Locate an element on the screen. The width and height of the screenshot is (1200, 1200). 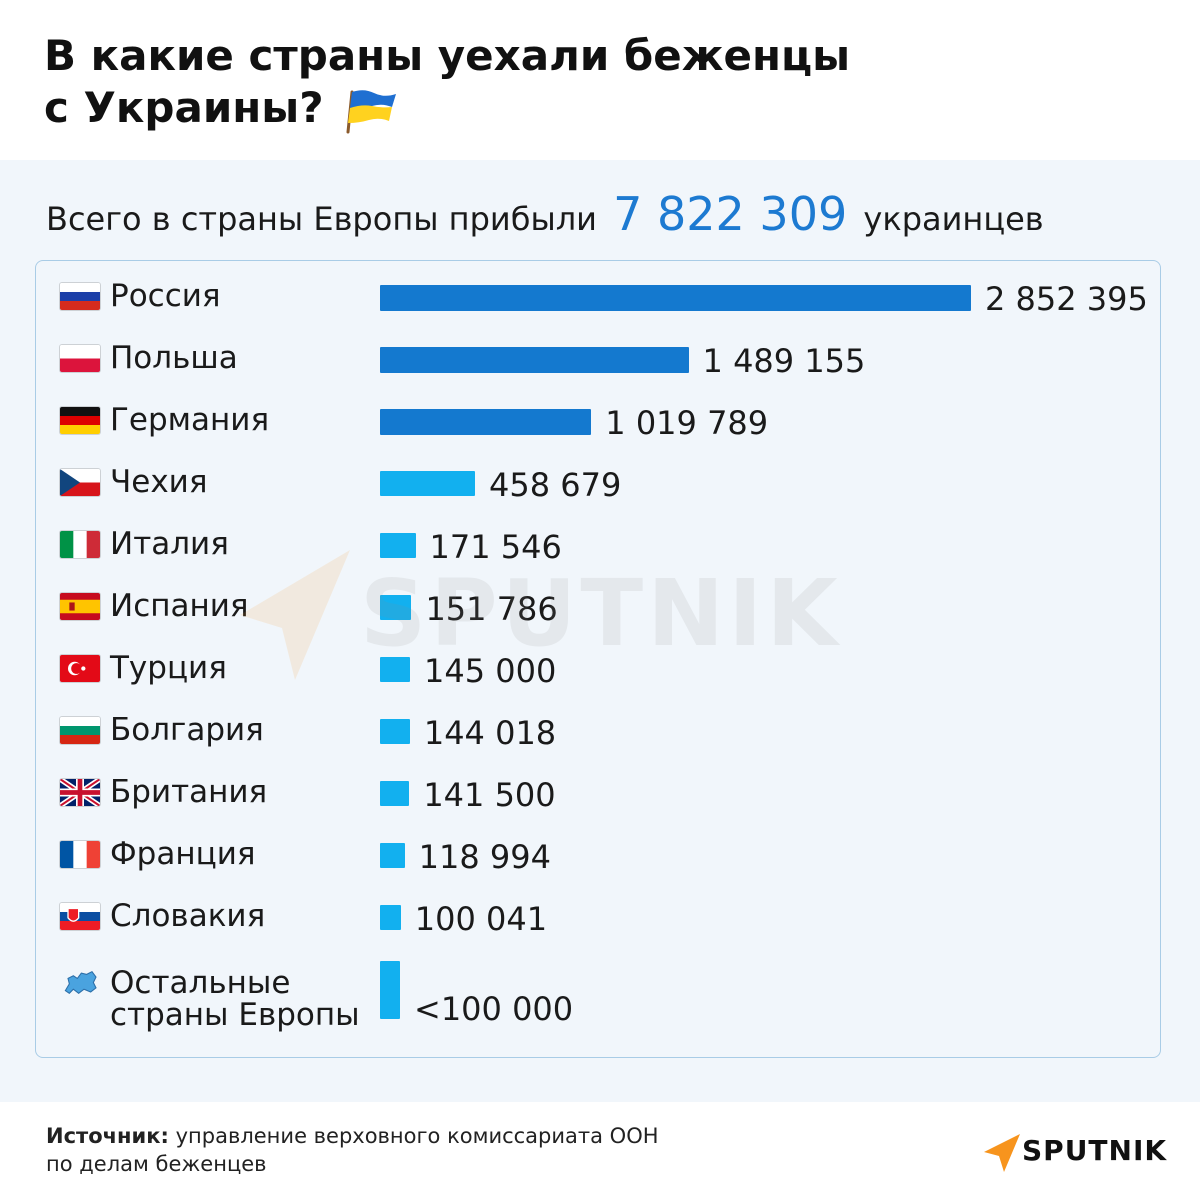
country-label: Германия is located at coordinates (190, 420).